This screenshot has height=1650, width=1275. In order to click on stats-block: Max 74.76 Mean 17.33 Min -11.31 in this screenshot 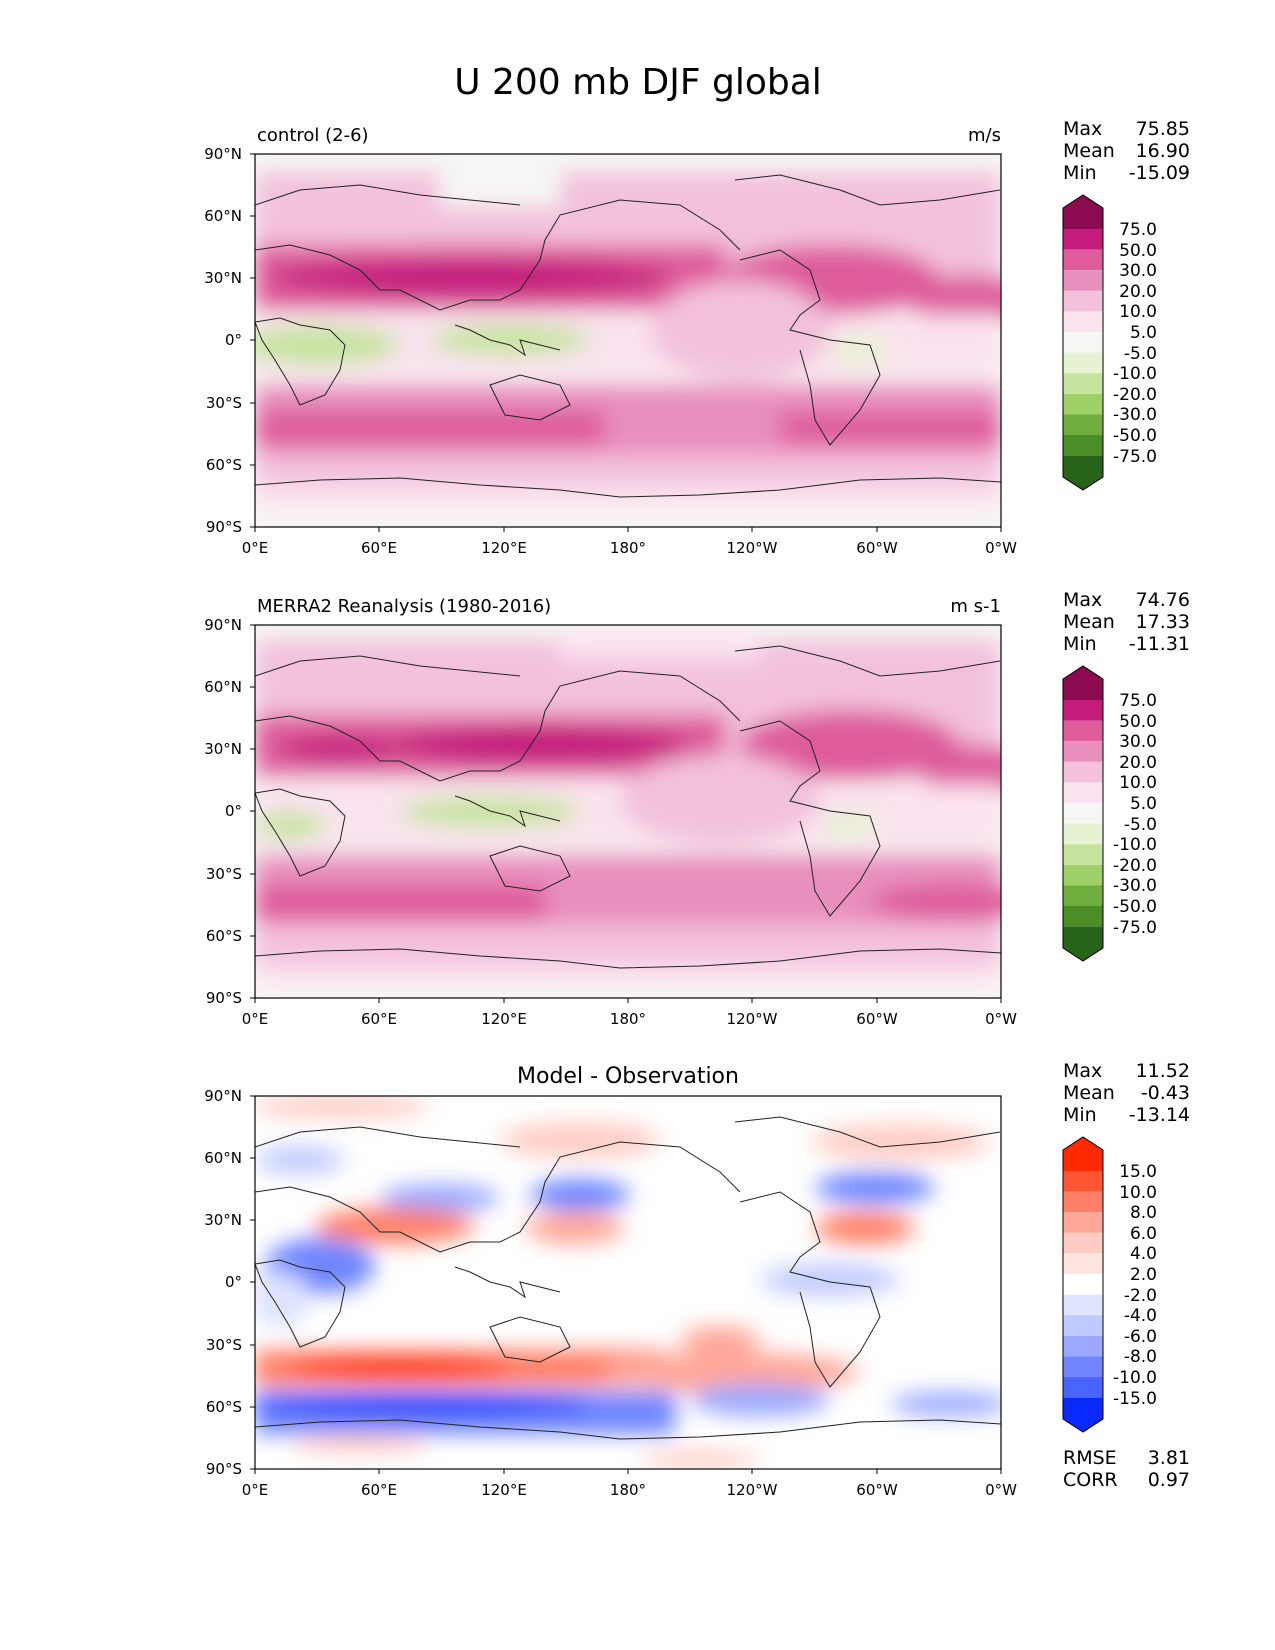, I will do `click(1126, 622)`.